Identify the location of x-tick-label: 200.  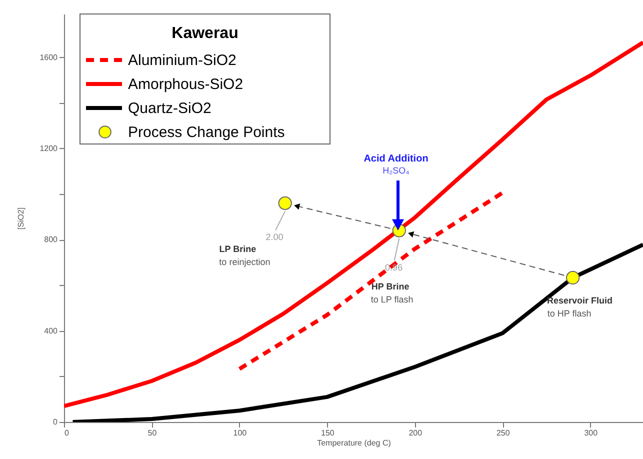
(415, 433).